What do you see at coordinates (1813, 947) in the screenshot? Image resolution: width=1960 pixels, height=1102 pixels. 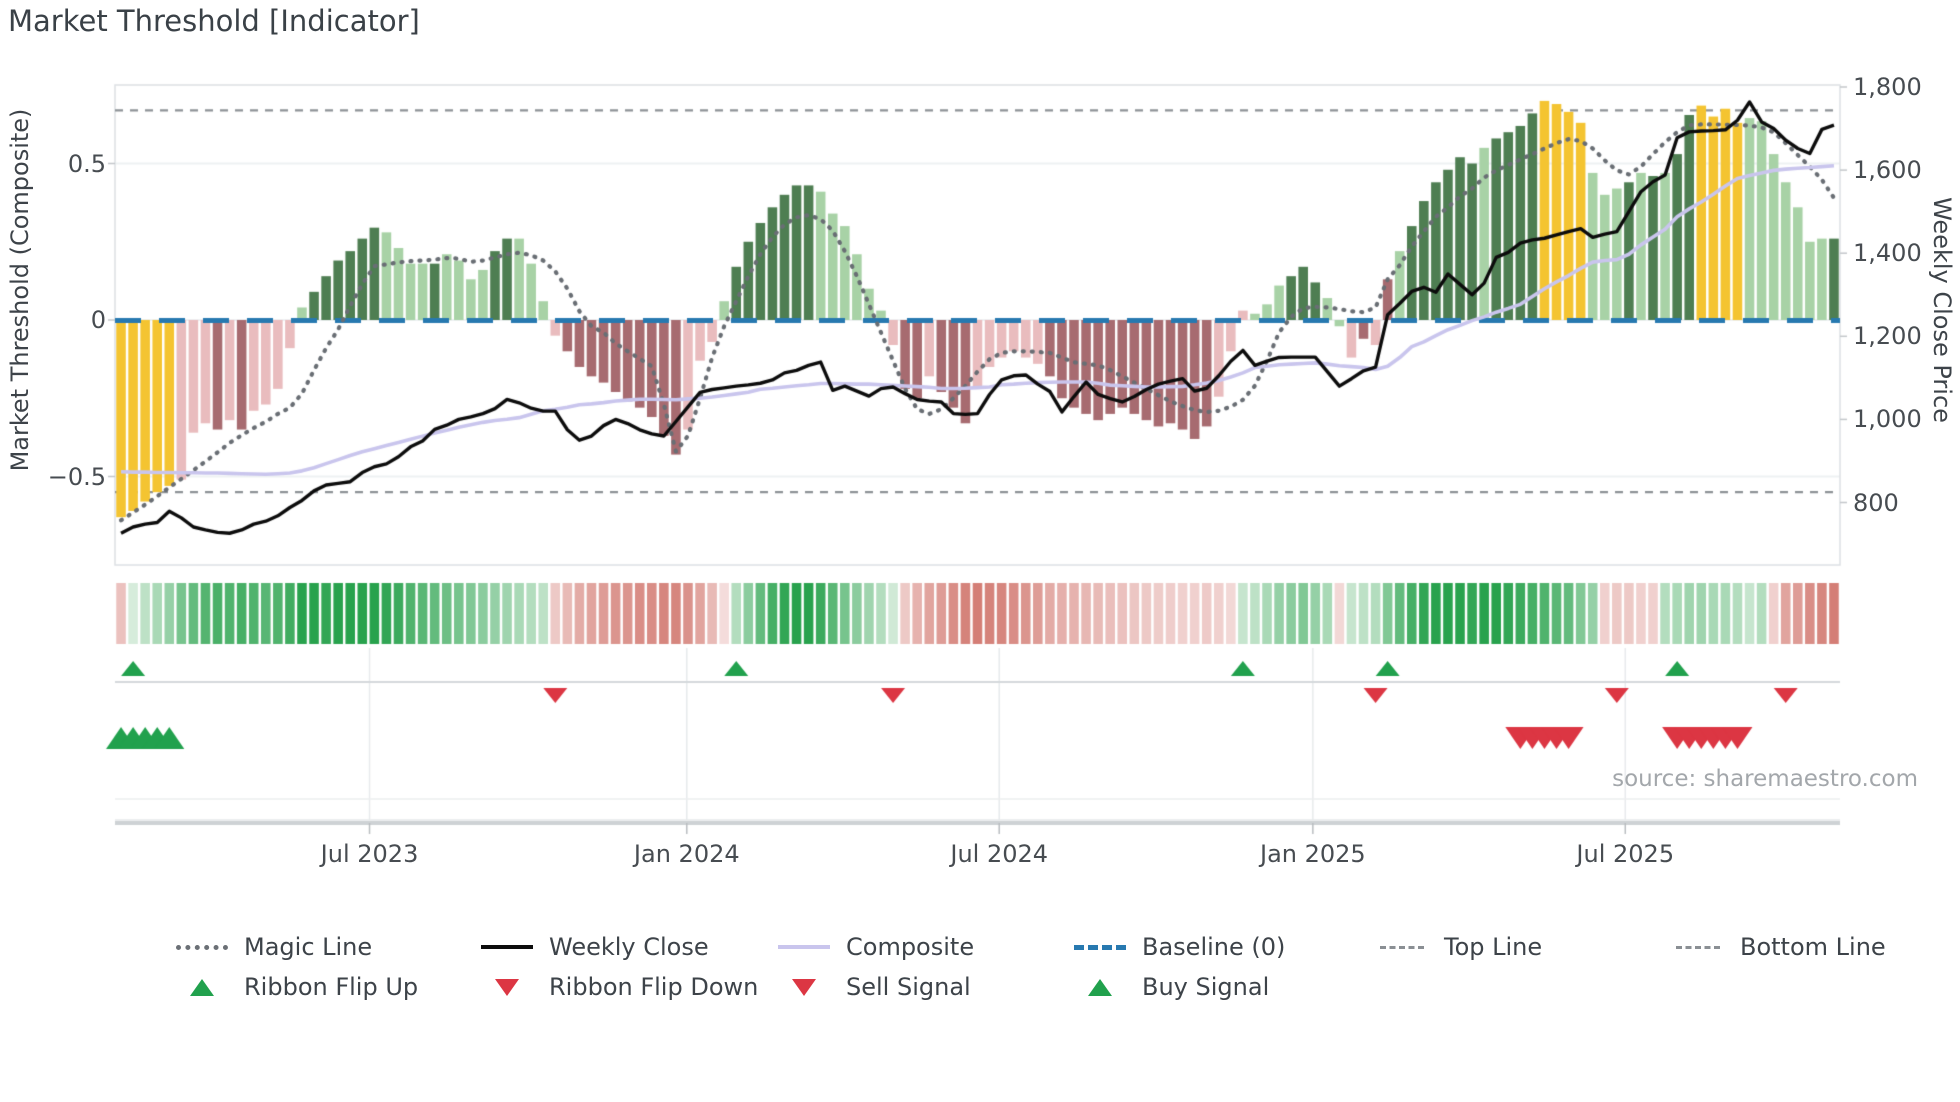 I see `legend-label: Bottom Line` at bounding box center [1813, 947].